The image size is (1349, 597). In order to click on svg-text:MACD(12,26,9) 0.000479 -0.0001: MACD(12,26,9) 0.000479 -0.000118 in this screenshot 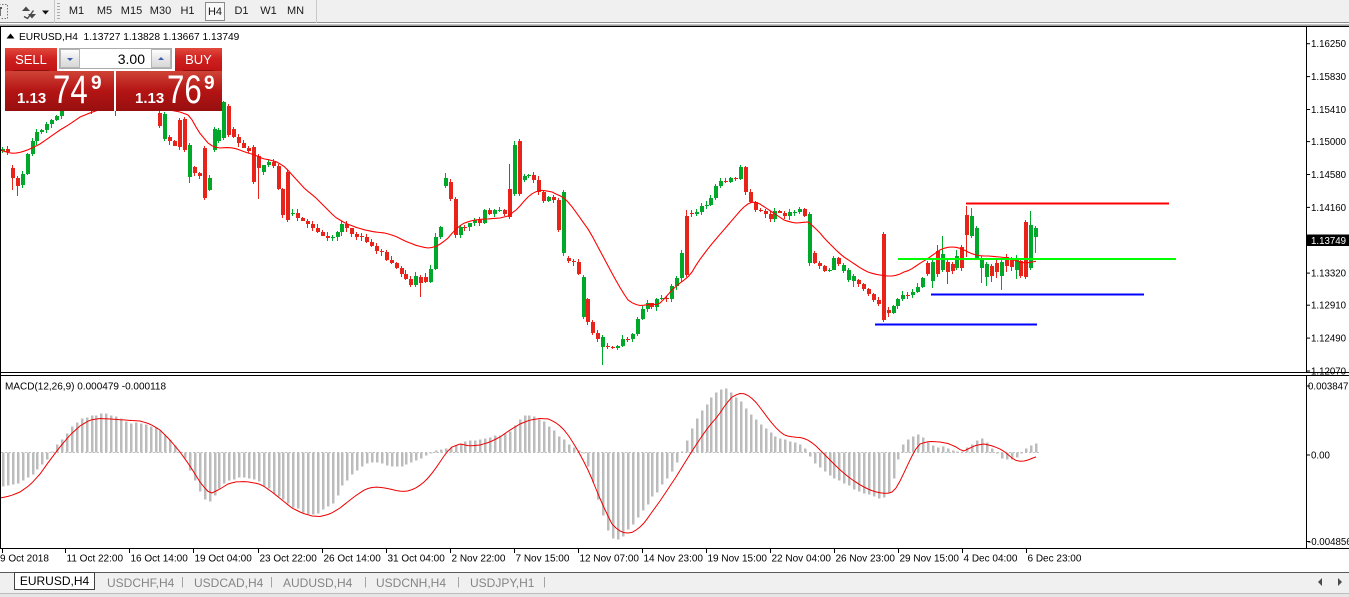, I will do `click(85, 387)`.